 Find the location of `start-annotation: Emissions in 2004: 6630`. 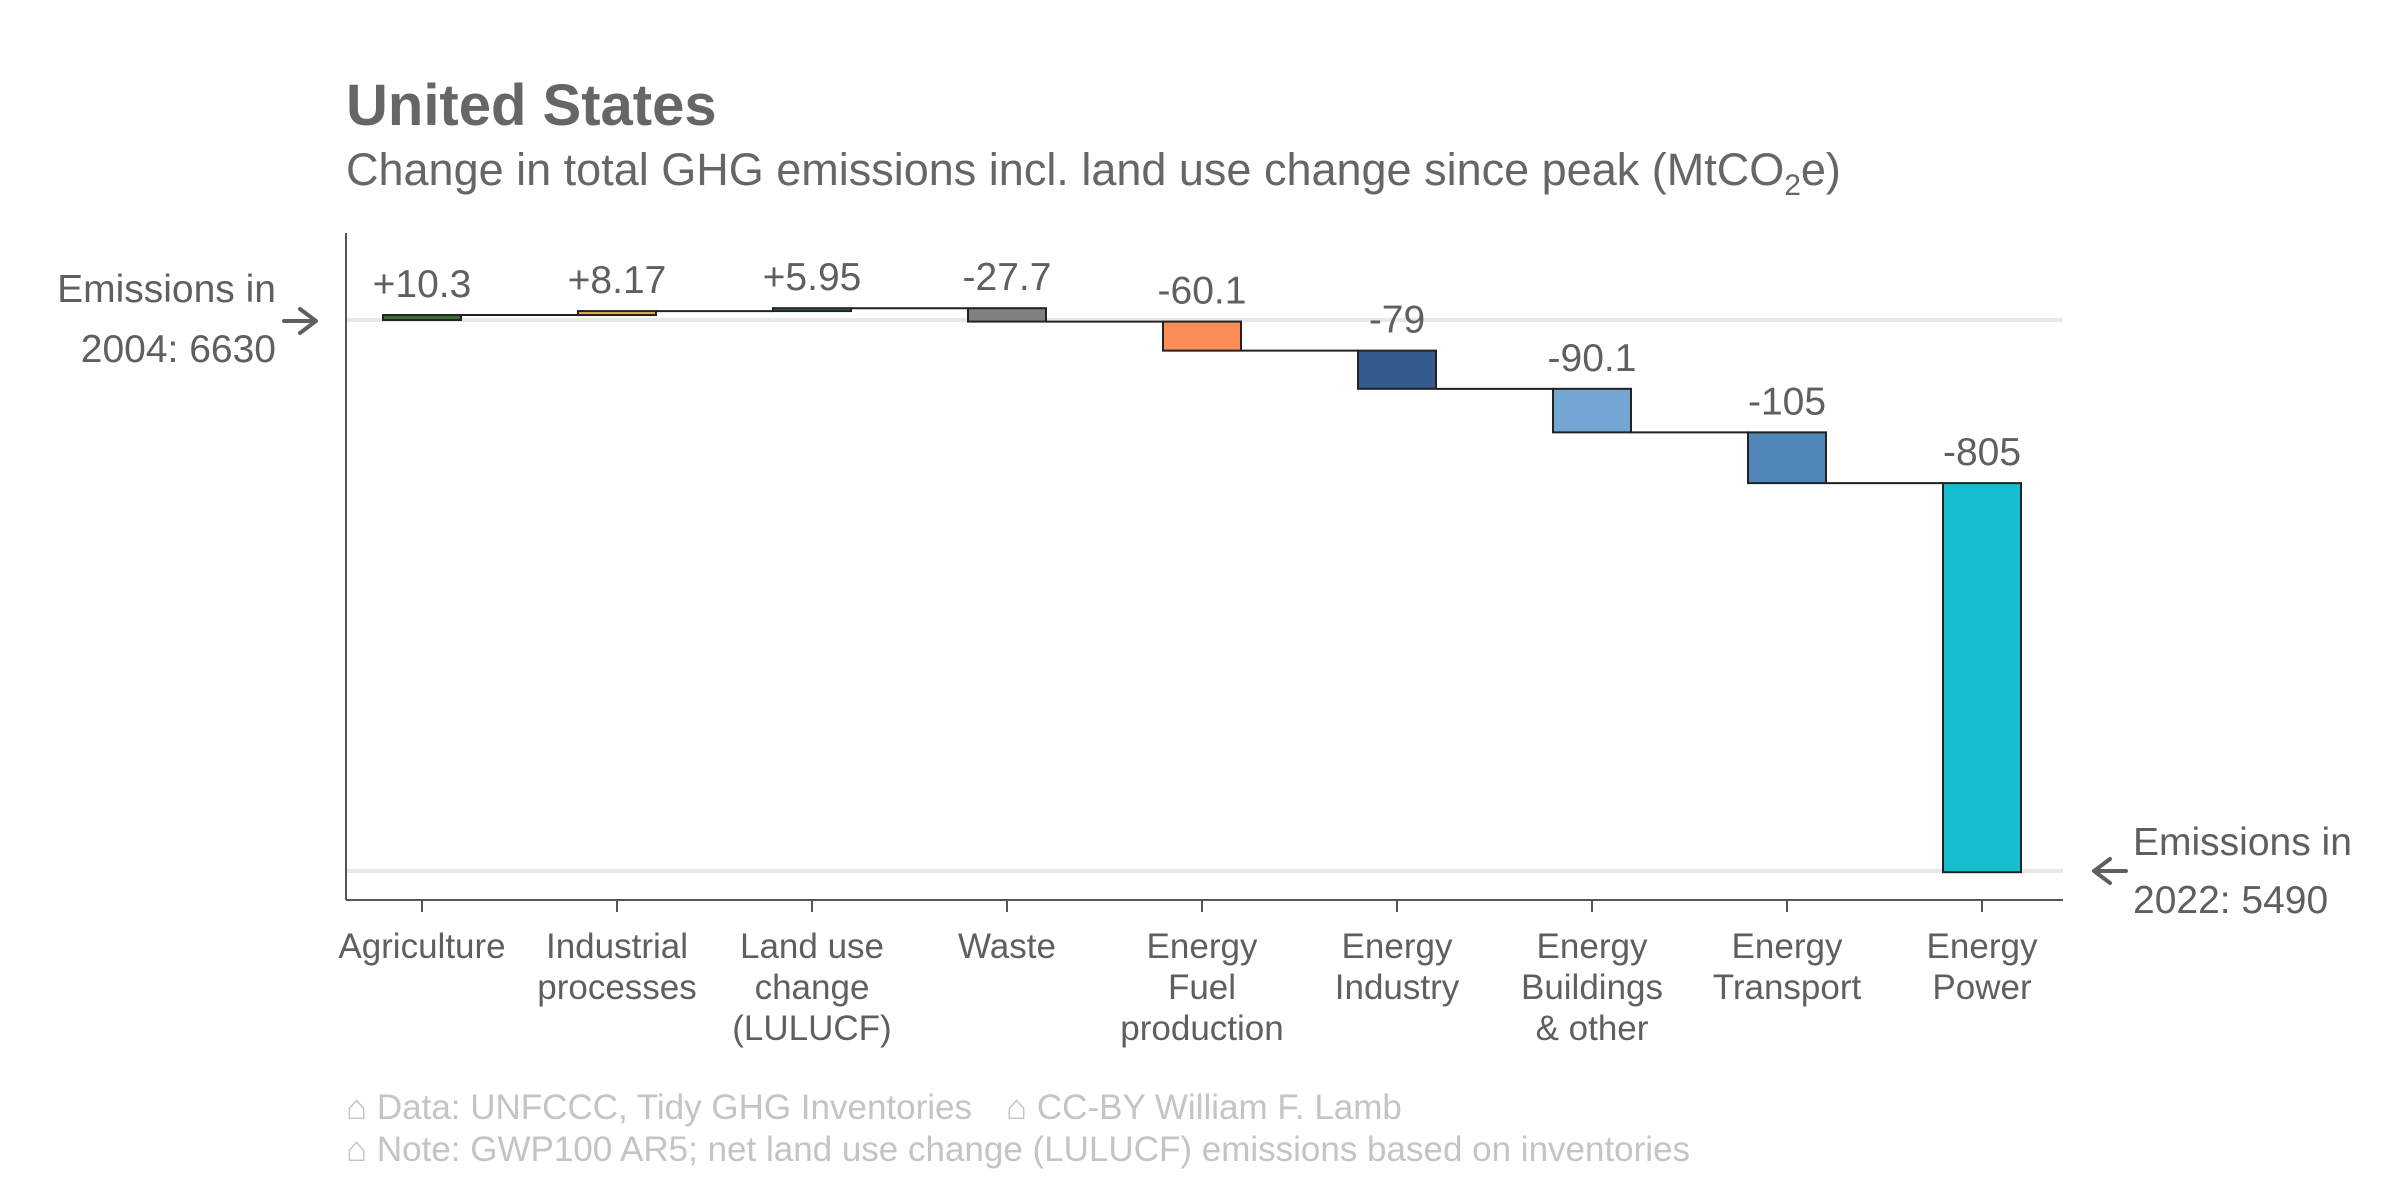

start-annotation: Emissions in 2004: 6630 is located at coordinates (187, 319).